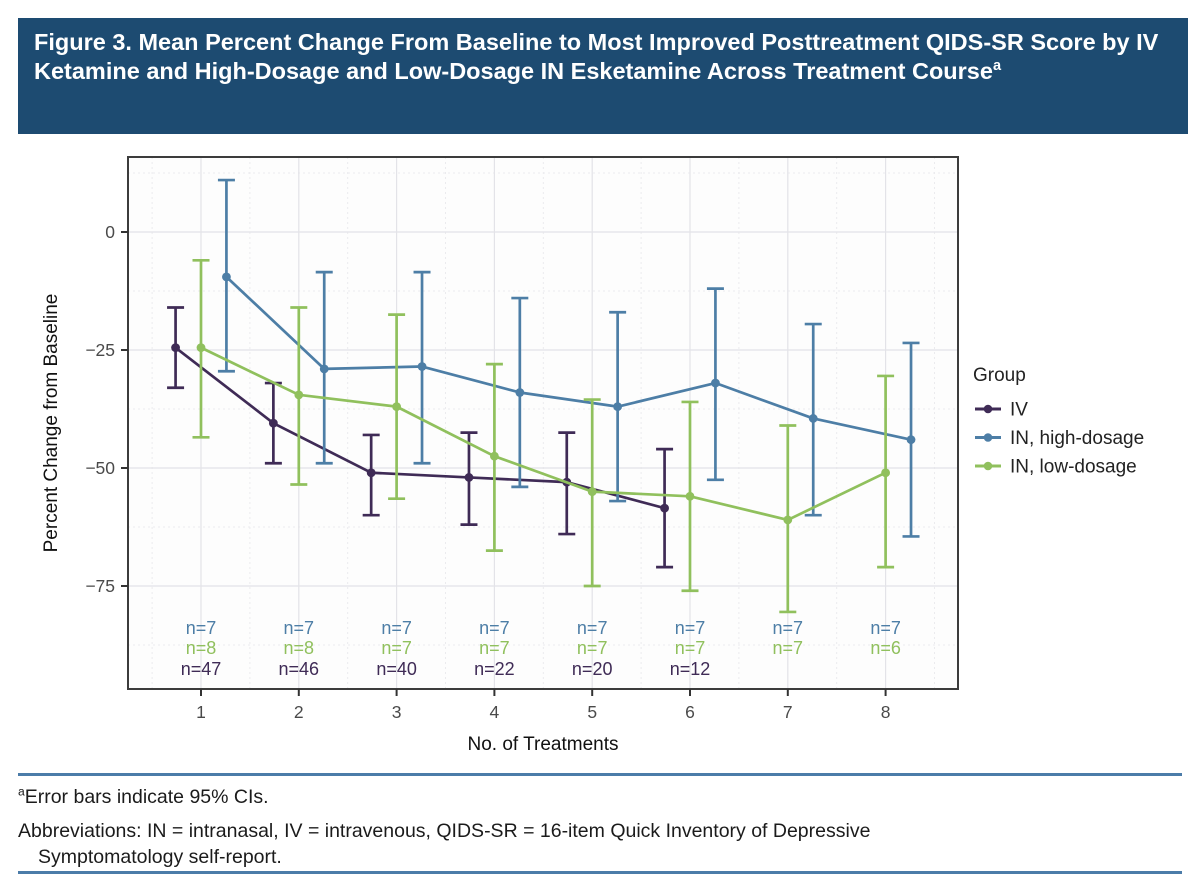 This screenshot has height=896, width=1200. I want to click on legend-label-IN, high-dosage: IN, high-dosage, so click(1077, 438).